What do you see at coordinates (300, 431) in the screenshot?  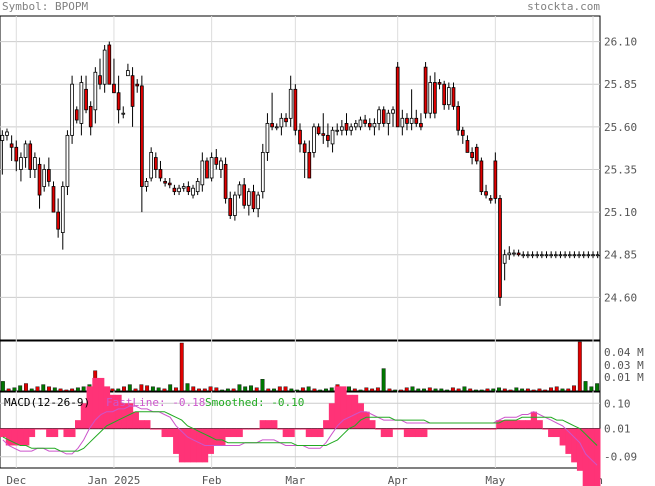 I see `macd-smoothed-line` at bounding box center [300, 431].